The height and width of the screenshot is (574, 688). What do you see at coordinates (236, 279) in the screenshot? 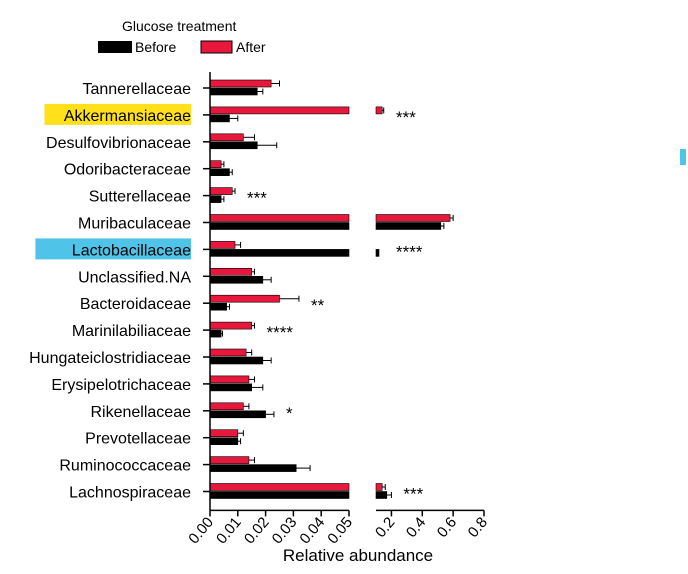
I see `bar-before-unclassified-na` at bounding box center [236, 279].